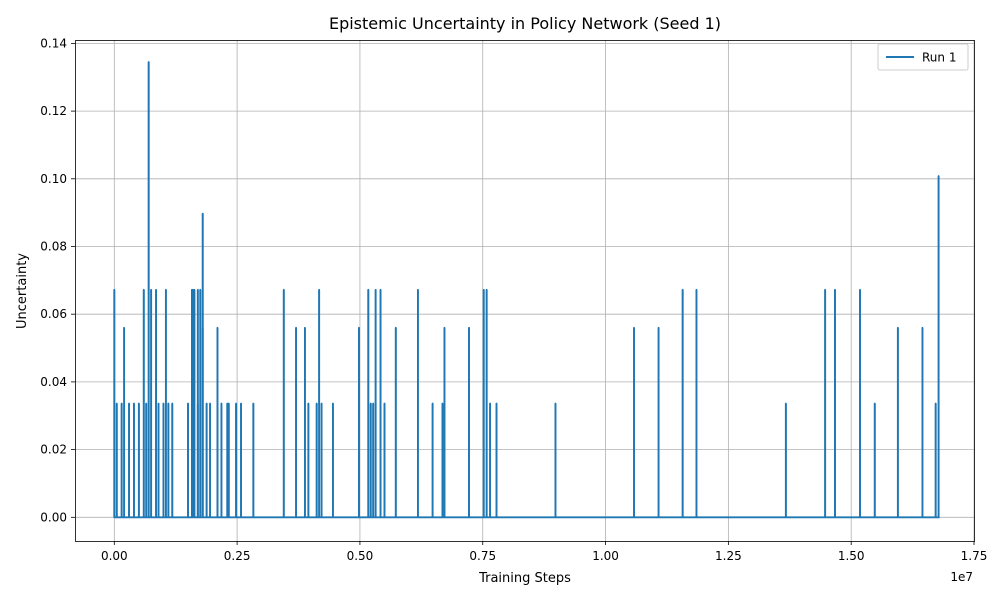 This screenshot has width=1000, height=600. Describe the element at coordinates (53, 450) in the screenshot. I see `y-tick-label: 0.02` at that location.